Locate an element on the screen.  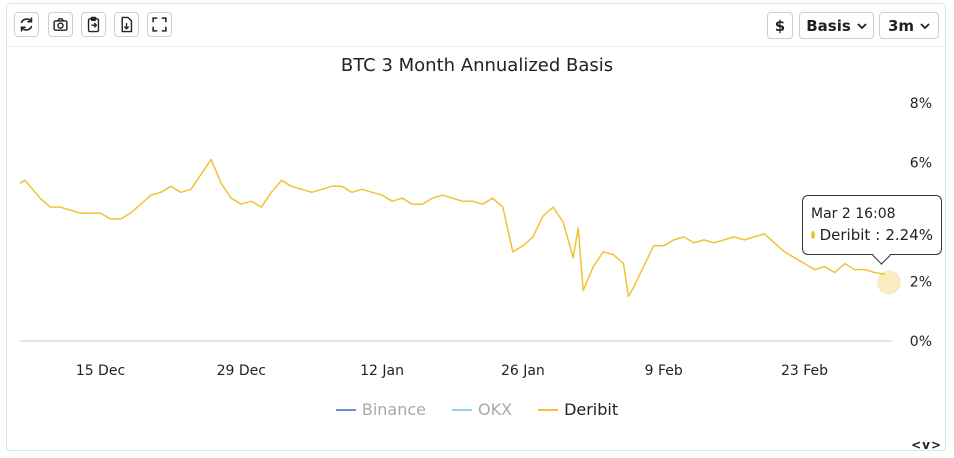
x-tick-label: 23 Feb is located at coordinates (804, 371).